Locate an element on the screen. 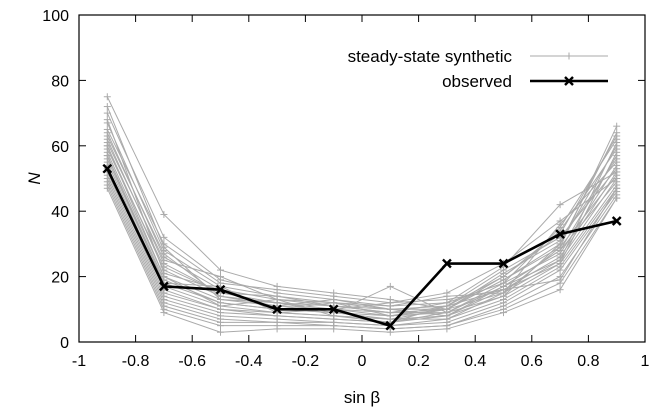 Image resolution: width=651 pixels, height=410 pixels. y-tick-label: 40 is located at coordinates (60, 212).